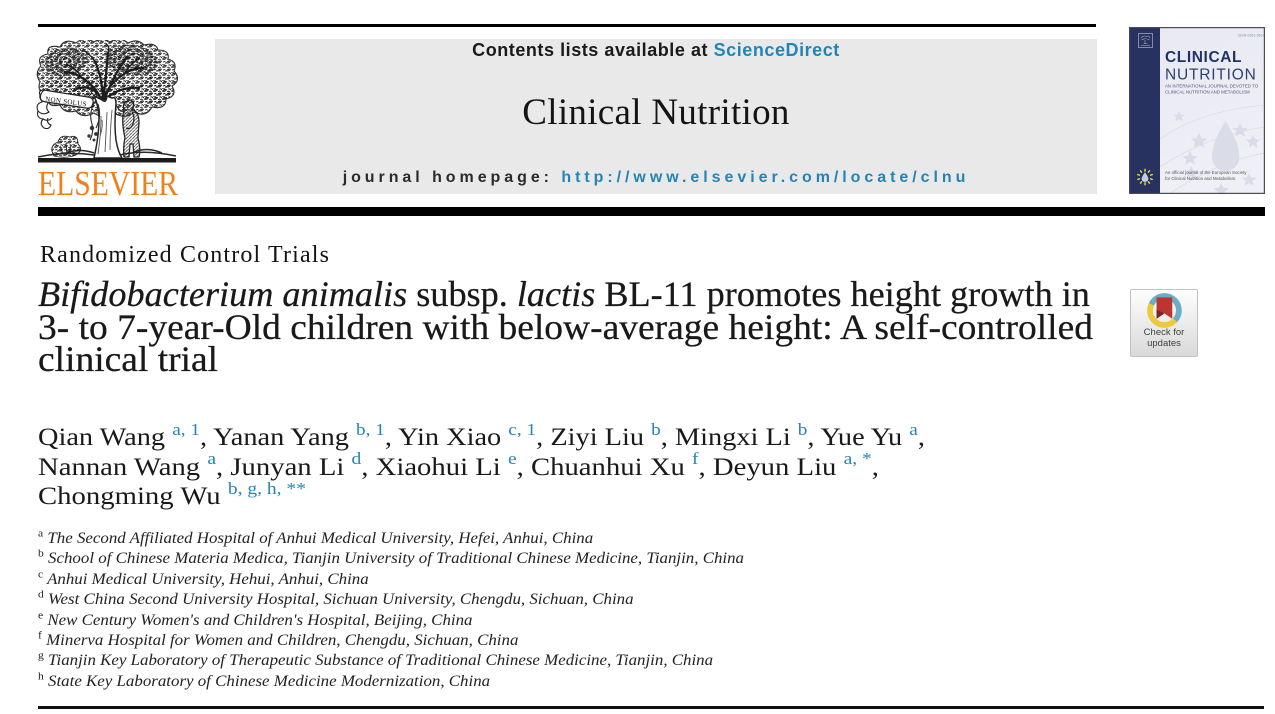 This screenshot has width=1275, height=714. What do you see at coordinates (1211, 75) in the screenshot?
I see `svg-text: NUTRITION` at bounding box center [1211, 75].